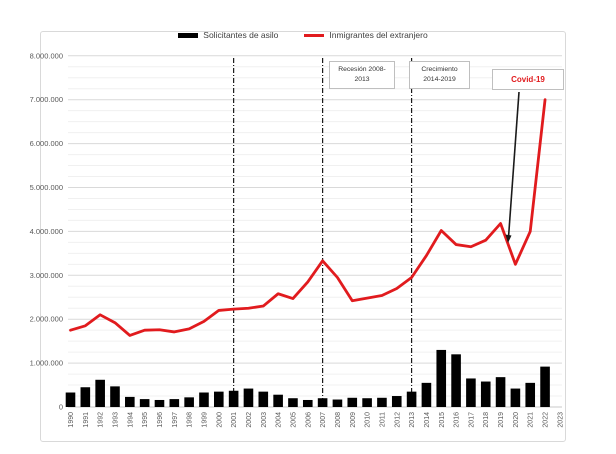  I want to click on bar-2000, so click(219, 399).